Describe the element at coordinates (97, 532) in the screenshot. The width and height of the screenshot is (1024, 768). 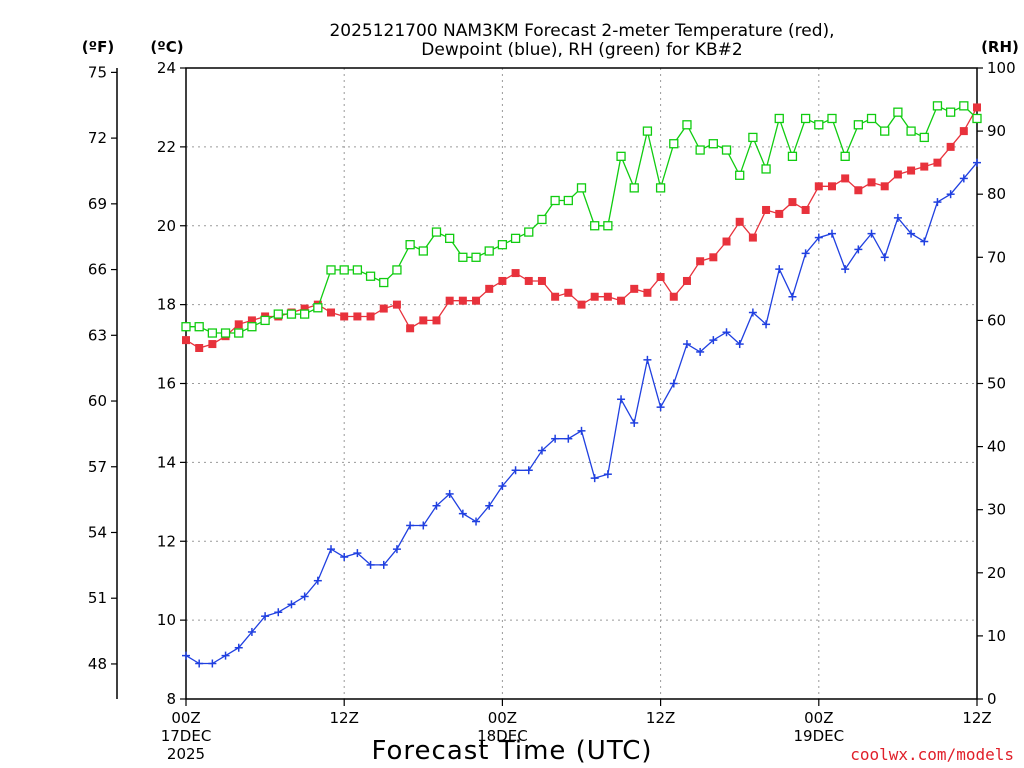
I see `fahrenheit-tick-label: 54` at that location.